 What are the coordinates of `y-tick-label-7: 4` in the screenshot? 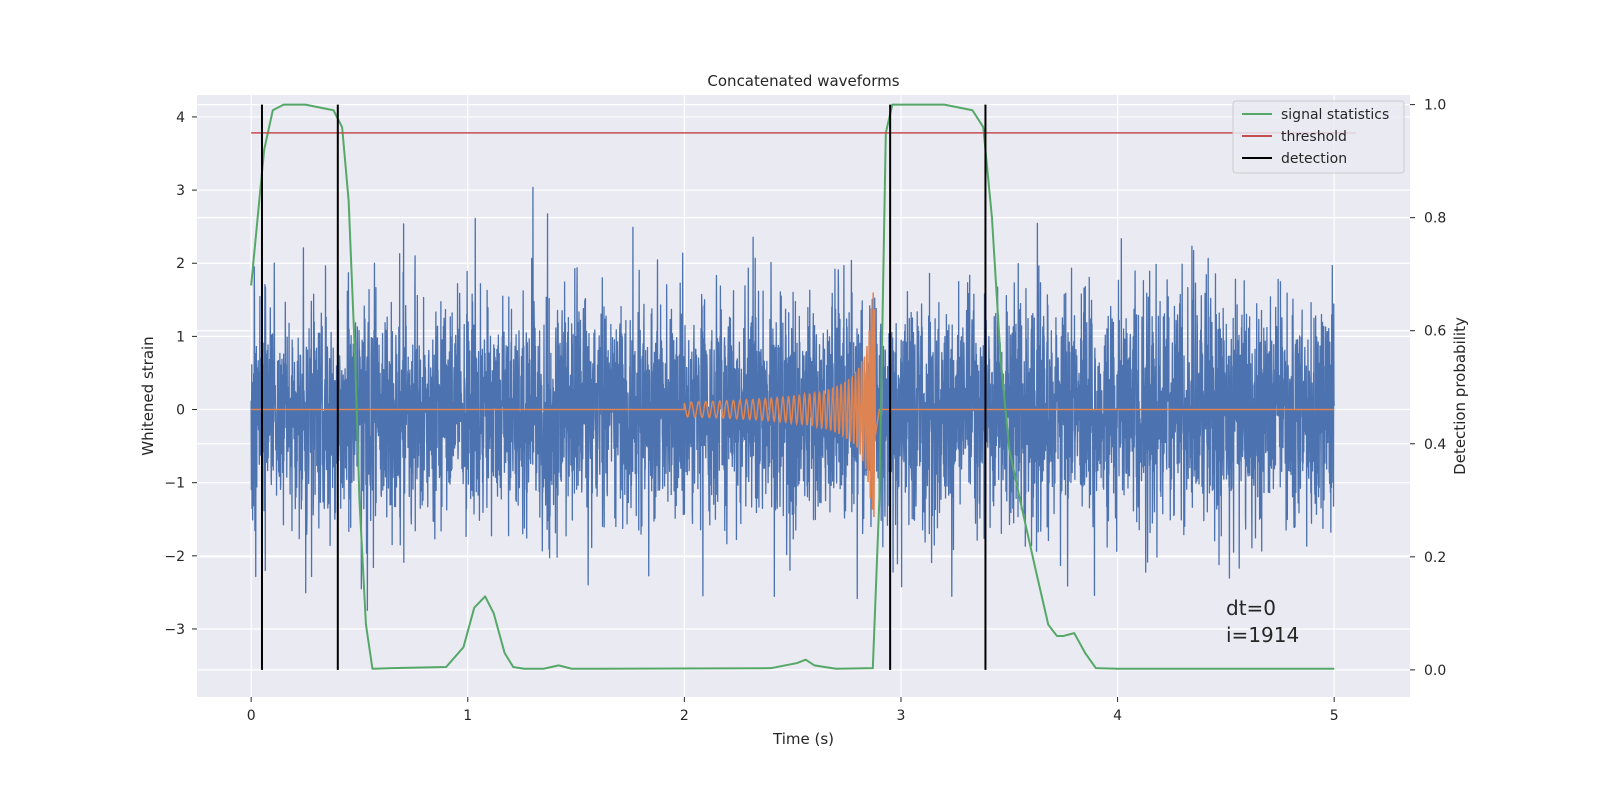 It's located at (180, 118).